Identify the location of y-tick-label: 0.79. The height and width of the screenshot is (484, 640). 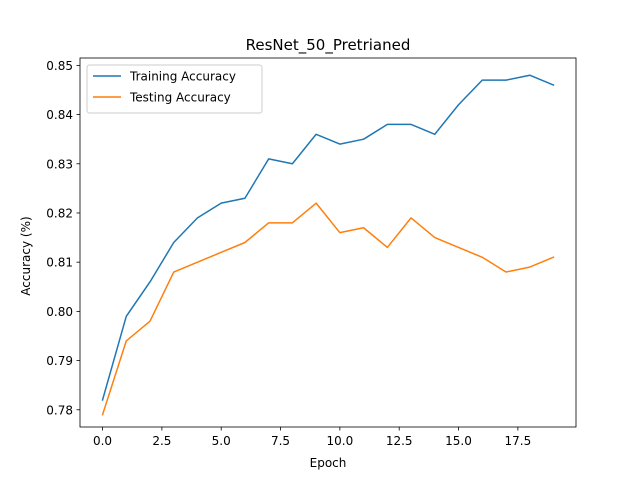
(59, 361).